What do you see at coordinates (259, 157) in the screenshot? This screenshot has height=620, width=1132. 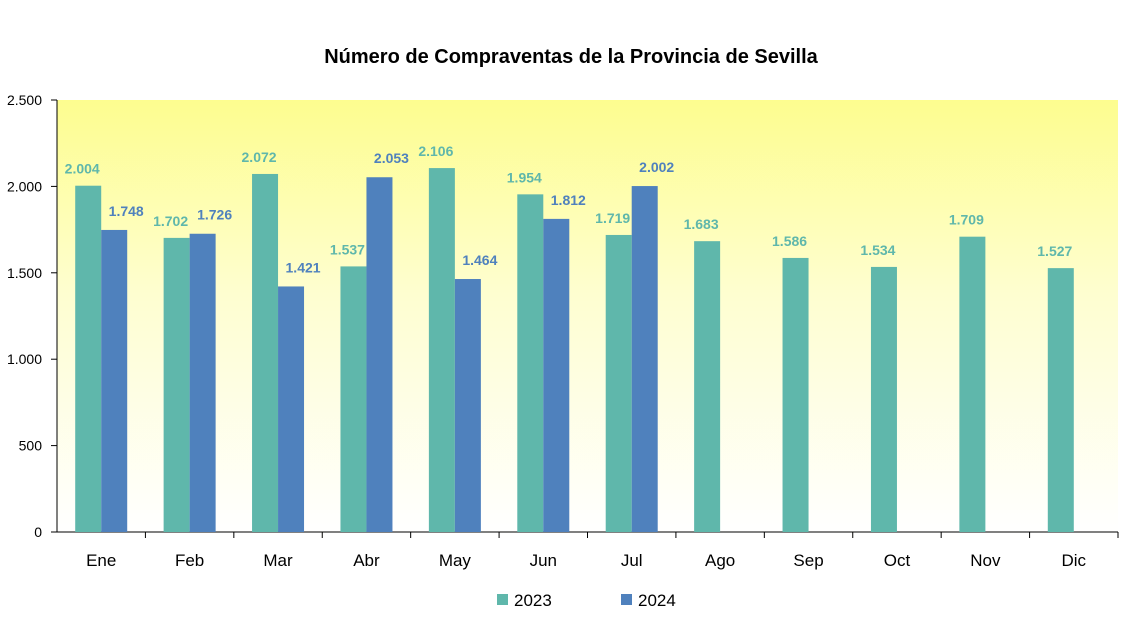 I see `data-label-2023: 2.072` at bounding box center [259, 157].